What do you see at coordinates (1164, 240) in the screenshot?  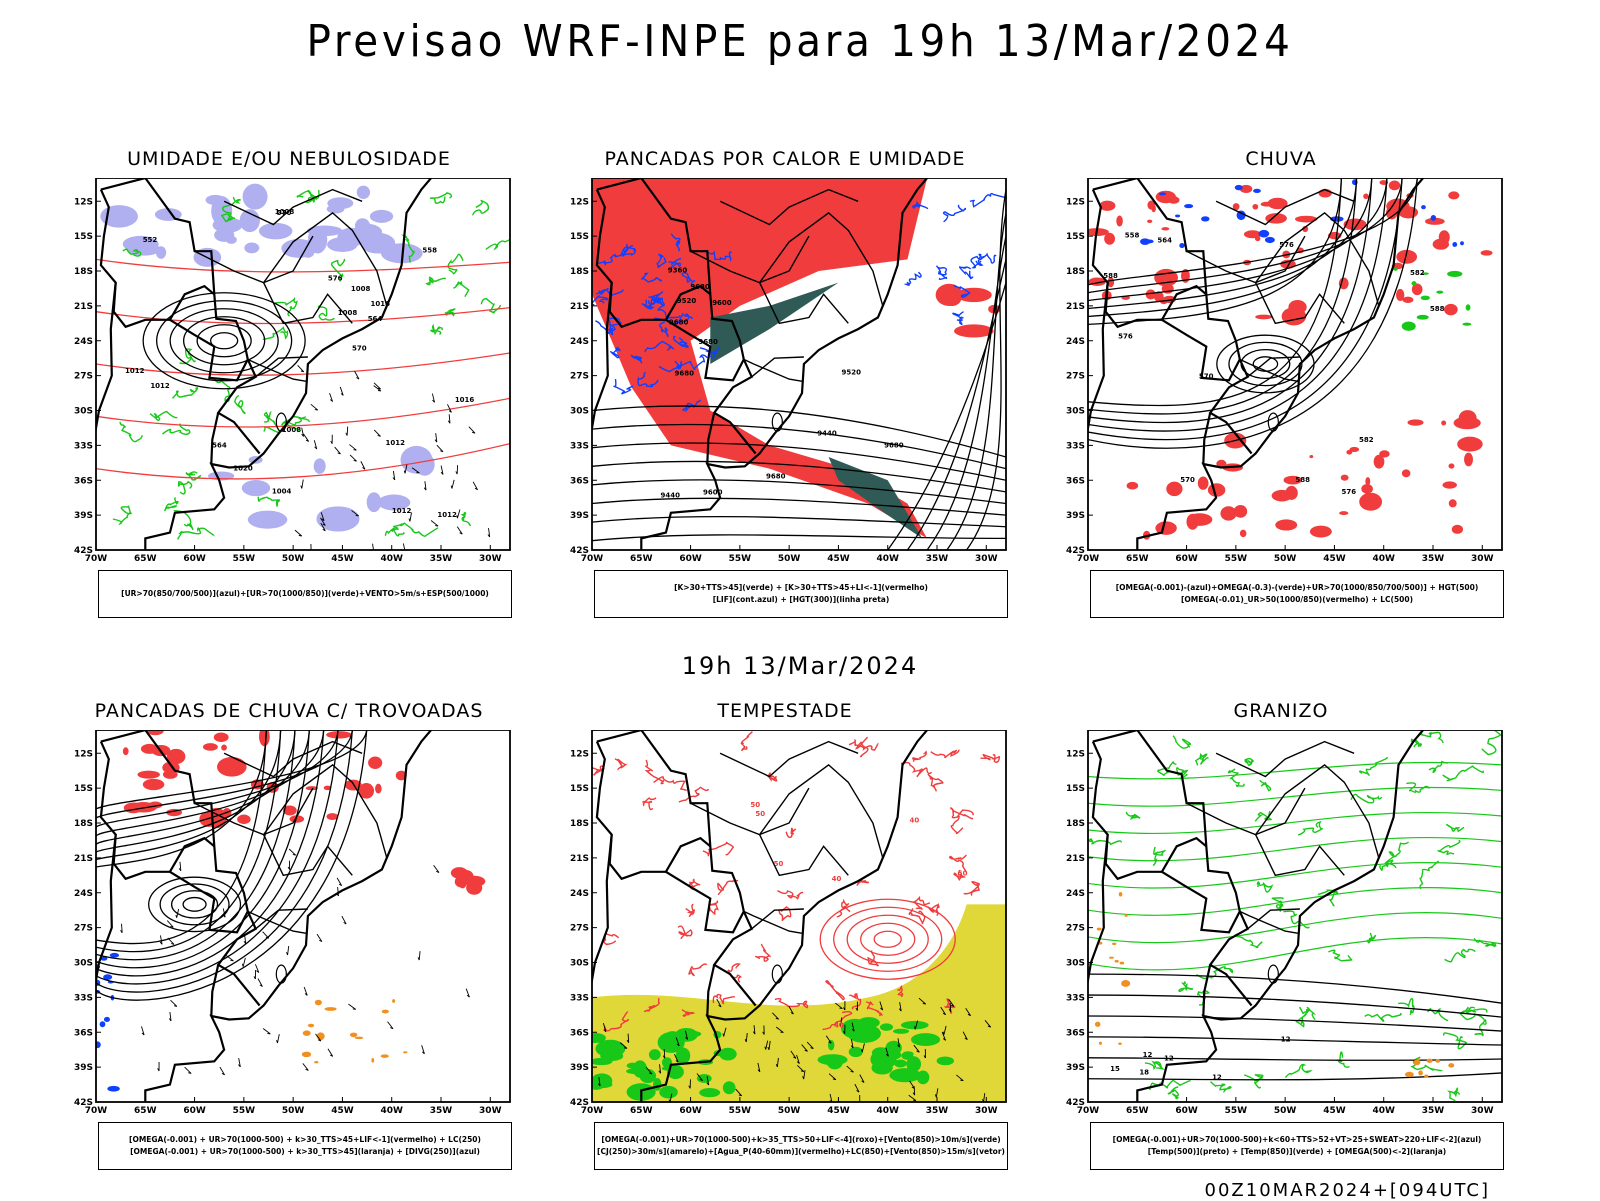 I see `contour-label: 564` at bounding box center [1164, 240].